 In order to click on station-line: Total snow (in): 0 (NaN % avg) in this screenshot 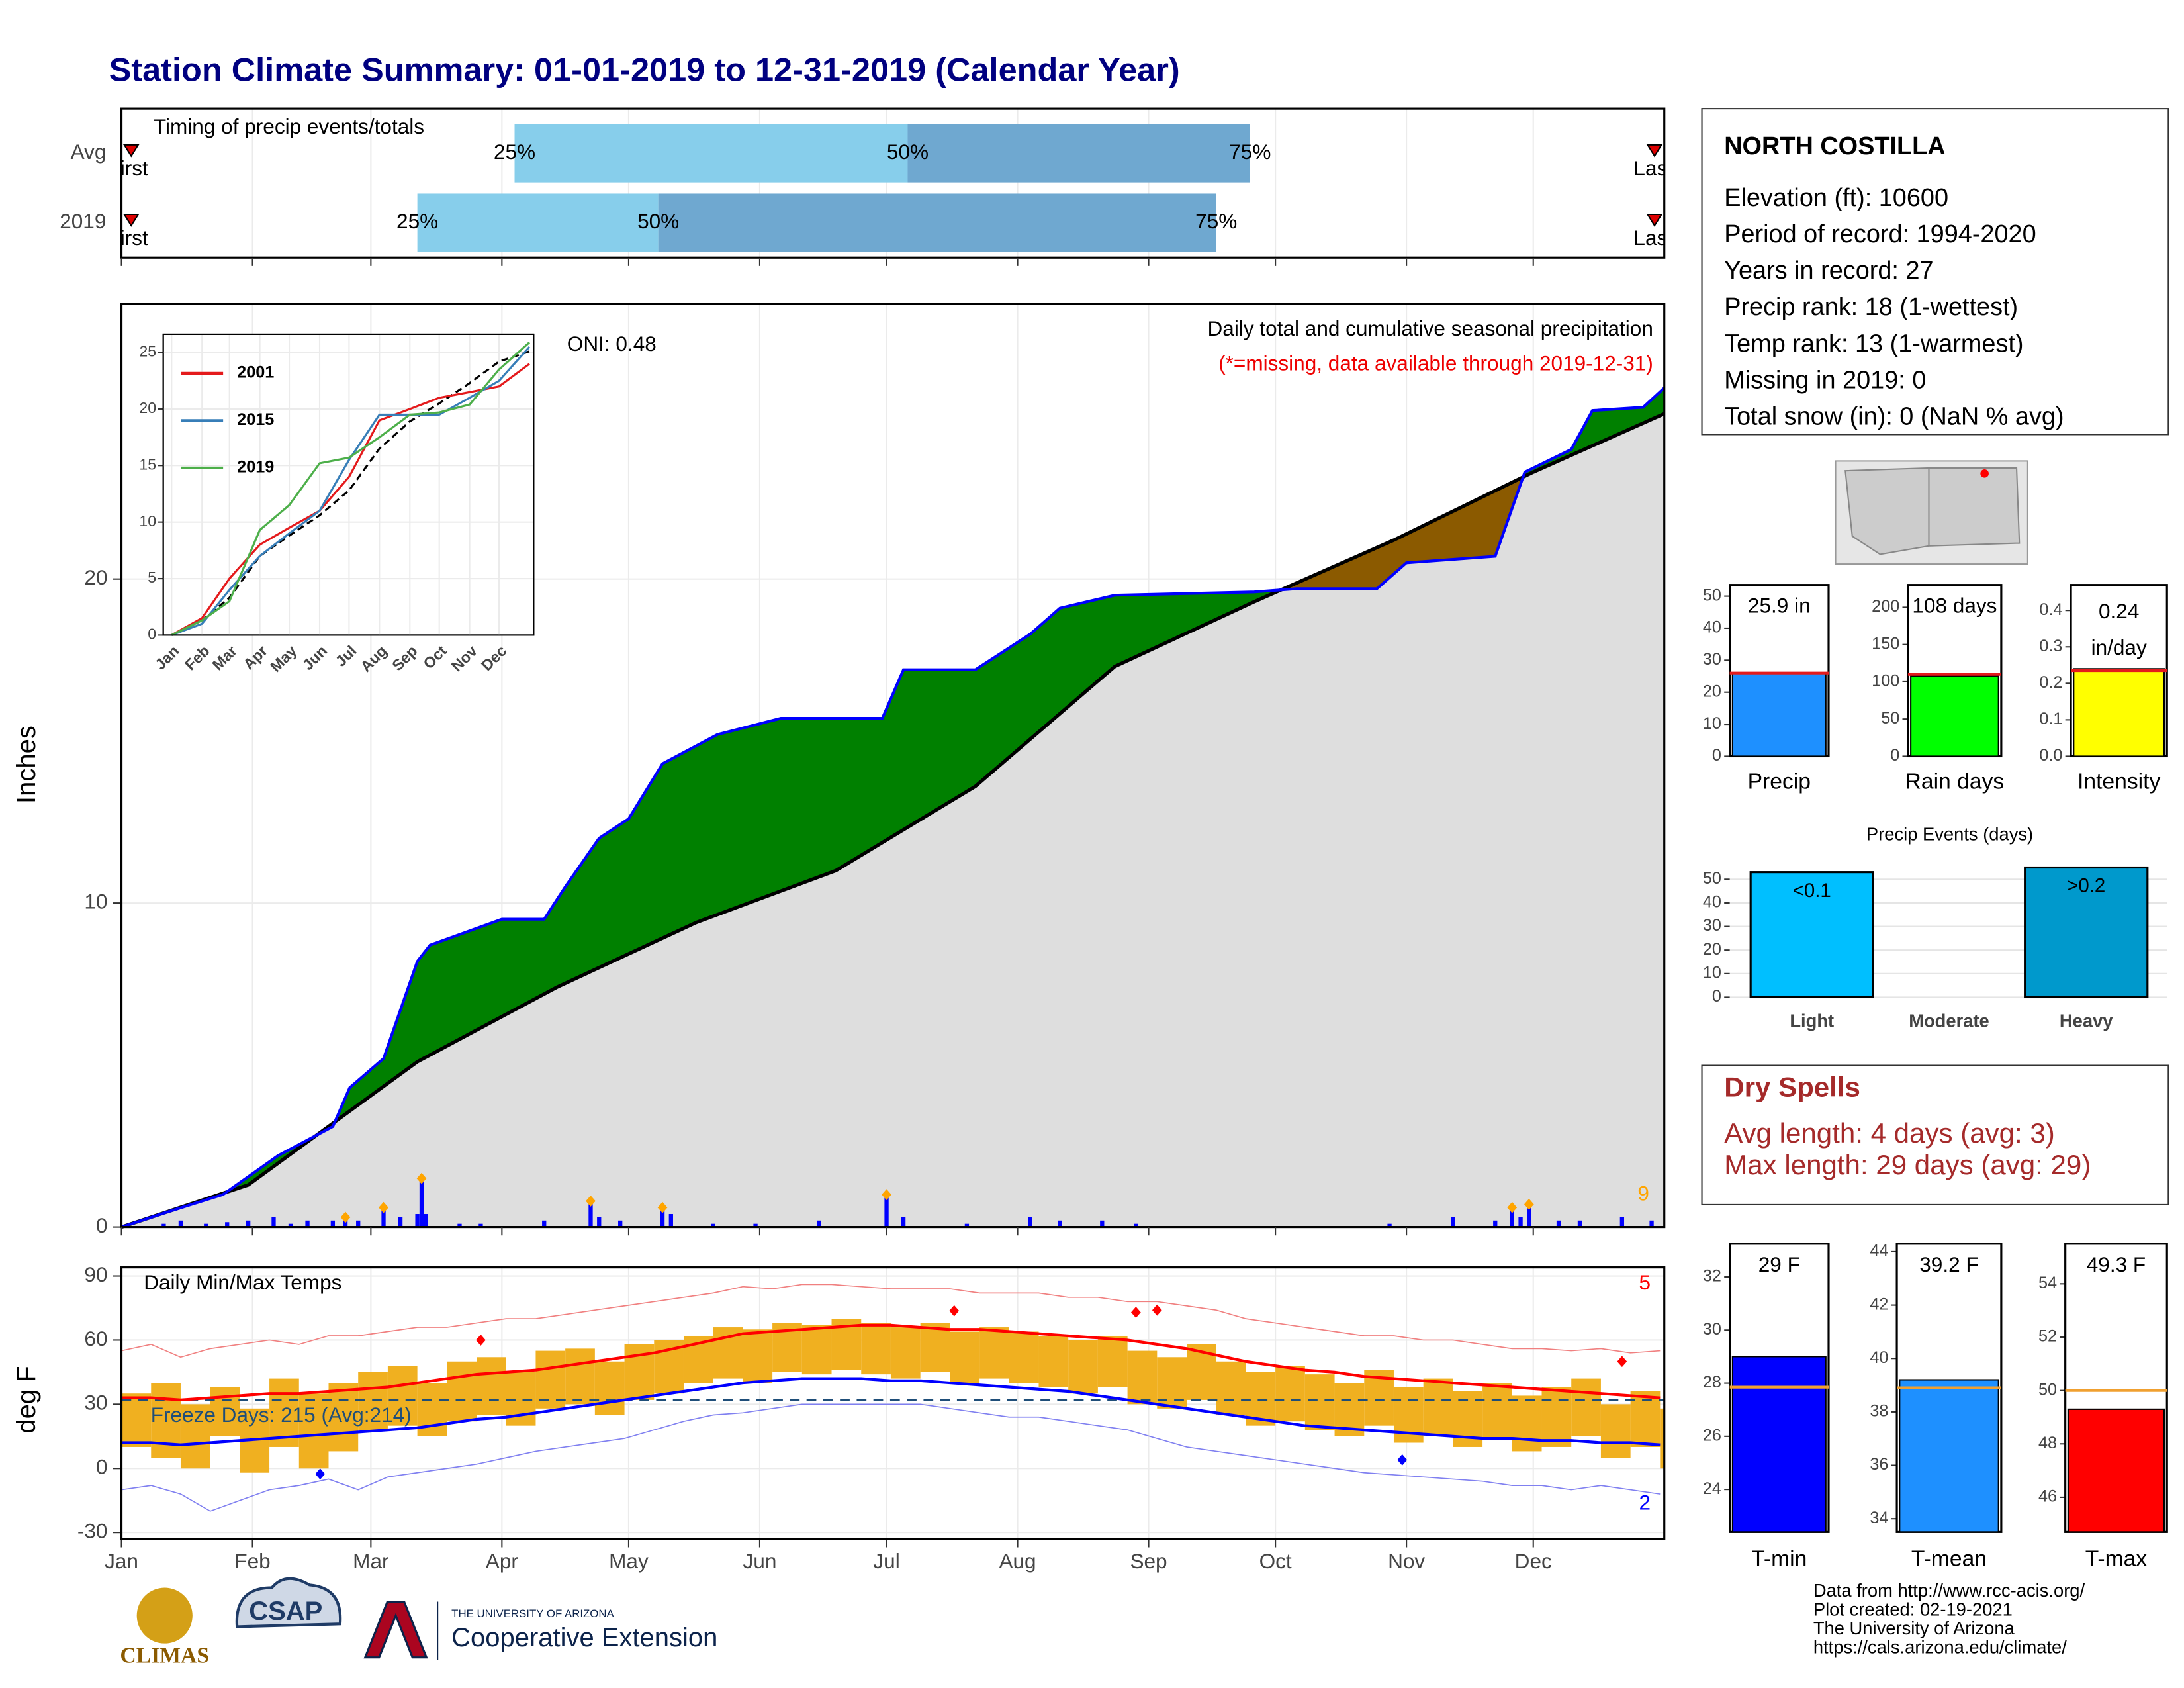, I will do `click(1894, 417)`.